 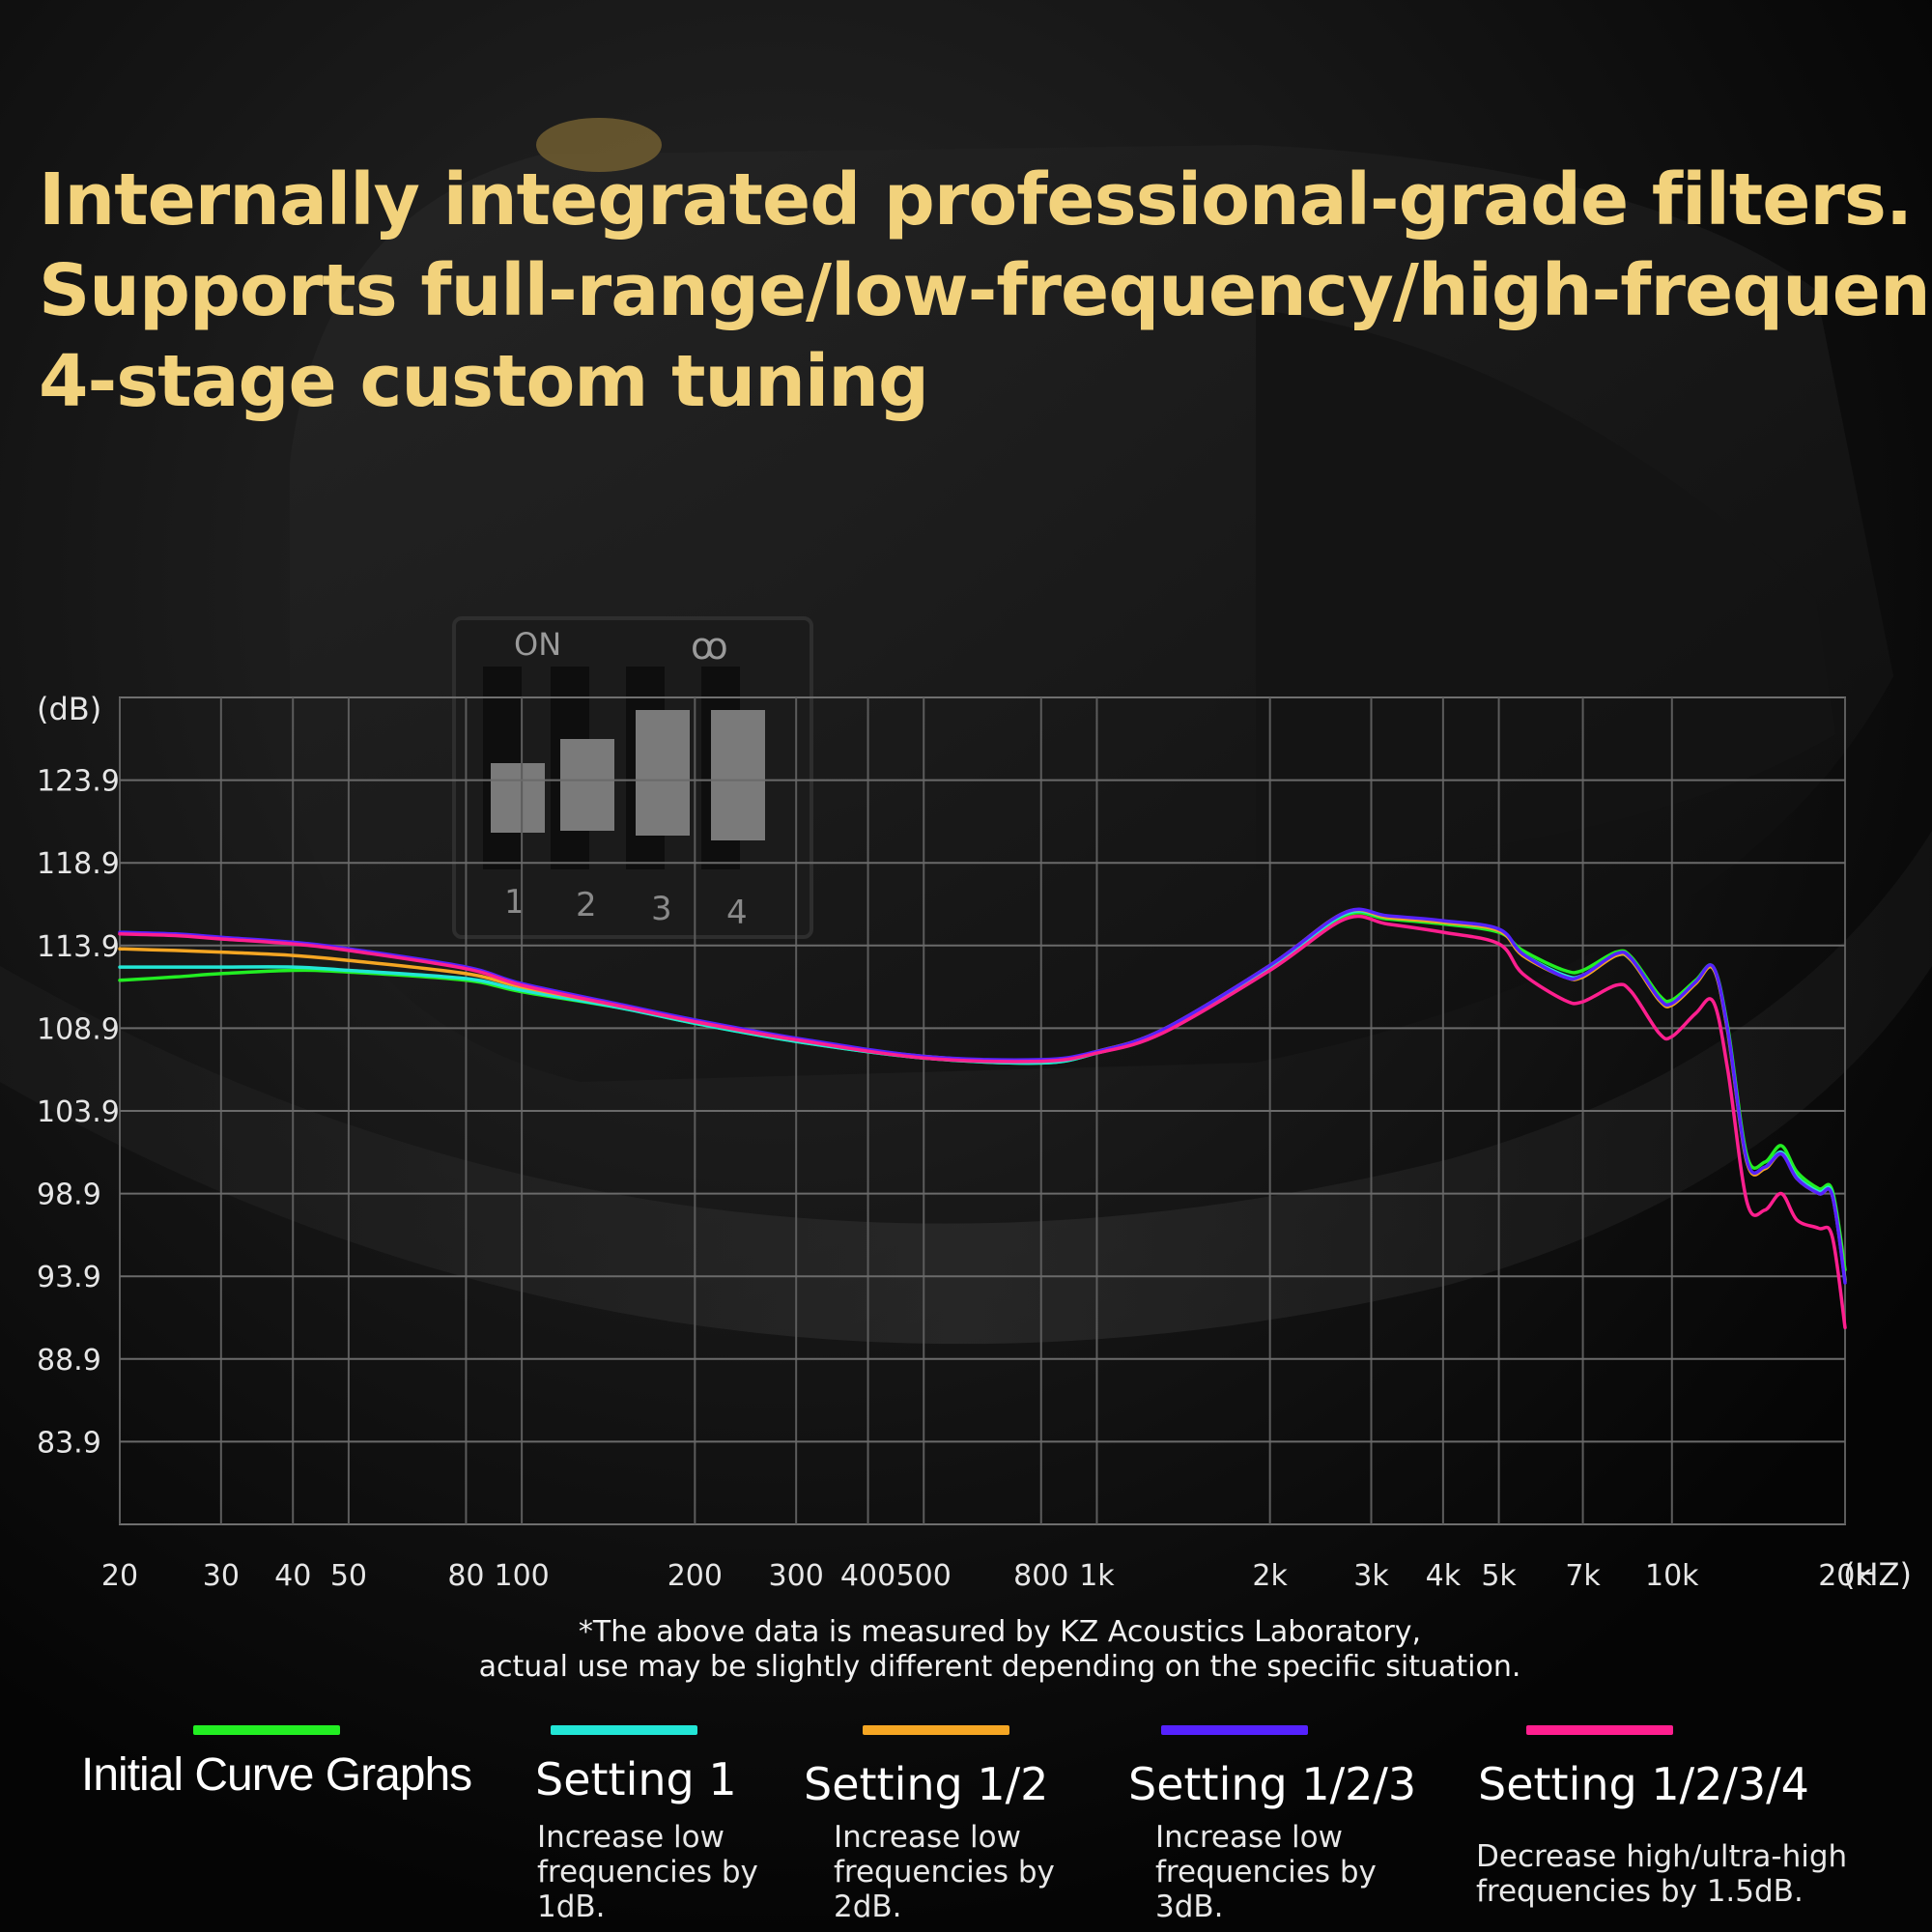 I want to click on x-tick-label: 2k, so click(x=1270, y=1576).